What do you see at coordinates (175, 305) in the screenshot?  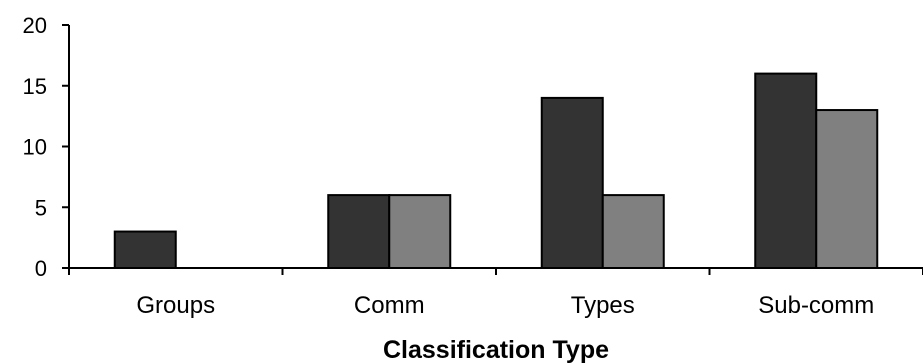 I see `x-tick-label: Groups` at bounding box center [175, 305].